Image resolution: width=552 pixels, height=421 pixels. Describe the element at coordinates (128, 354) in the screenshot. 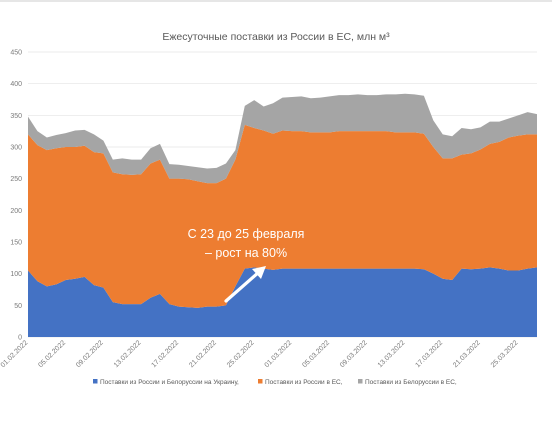

I see `x-tick-label: 13.02.2022` at that location.